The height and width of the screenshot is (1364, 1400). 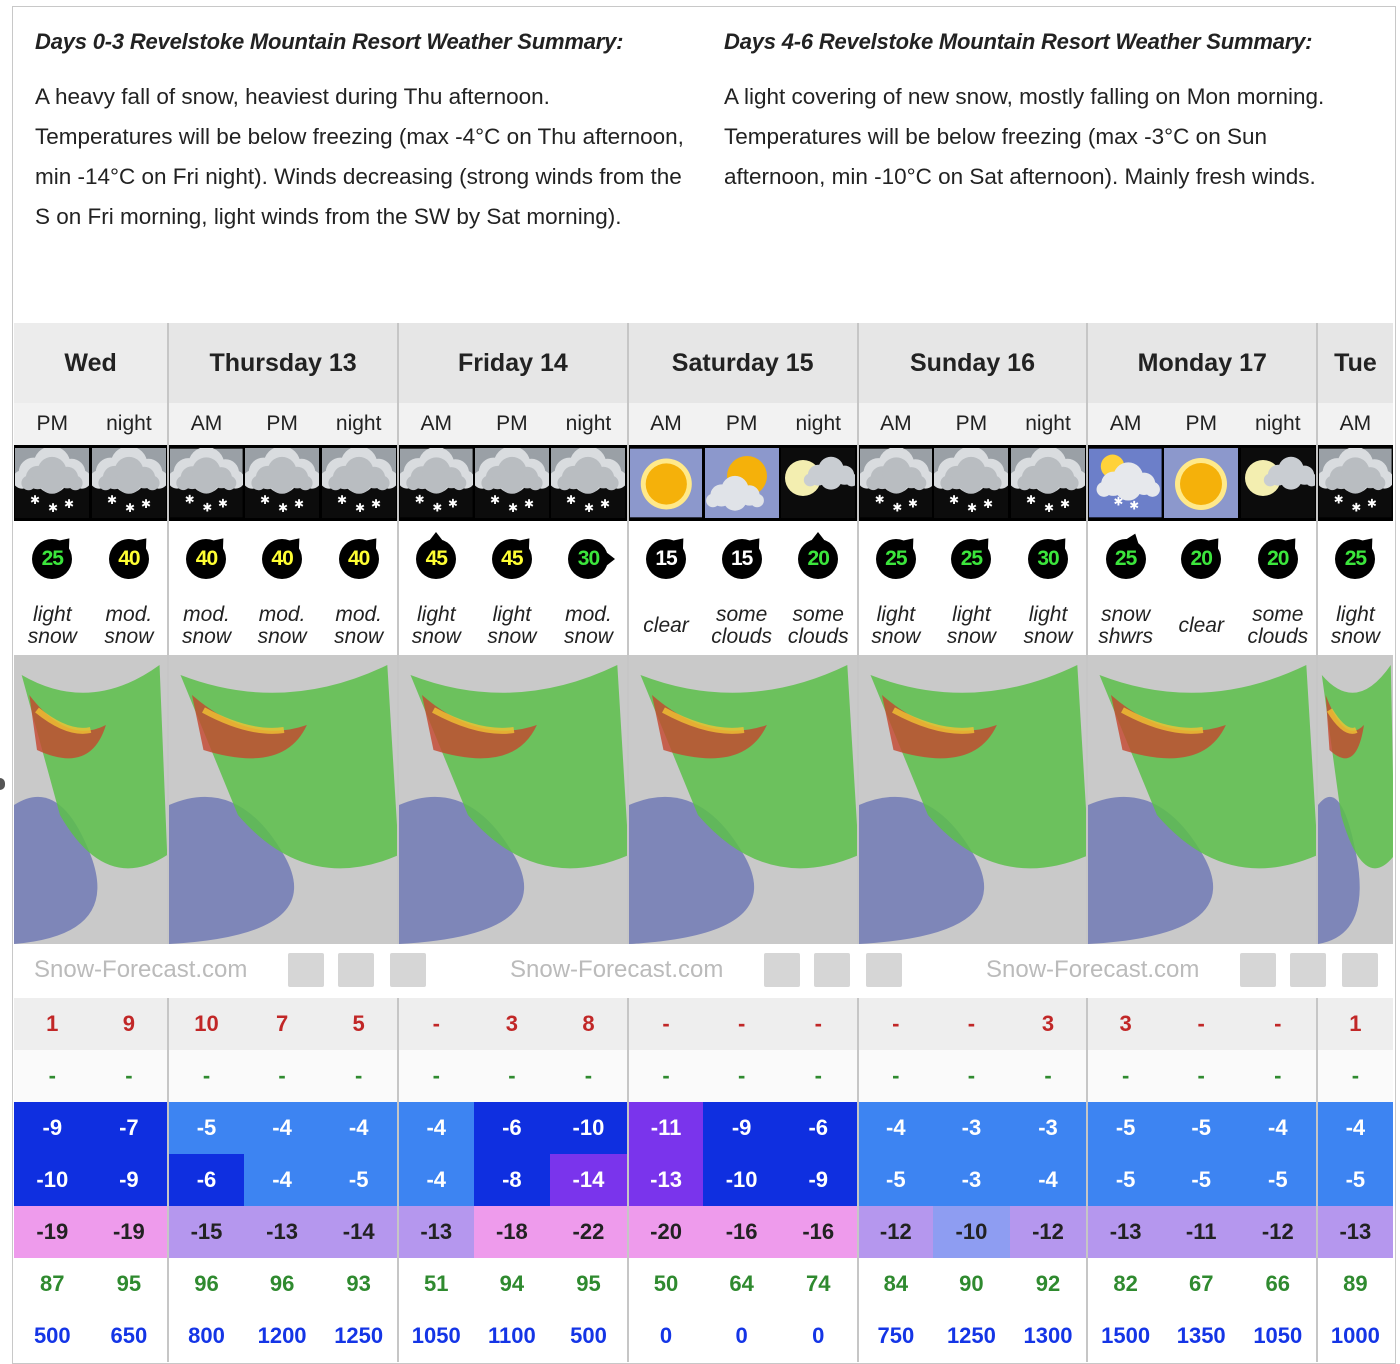 I want to click on weather-word: clear, so click(x=1201, y=625).